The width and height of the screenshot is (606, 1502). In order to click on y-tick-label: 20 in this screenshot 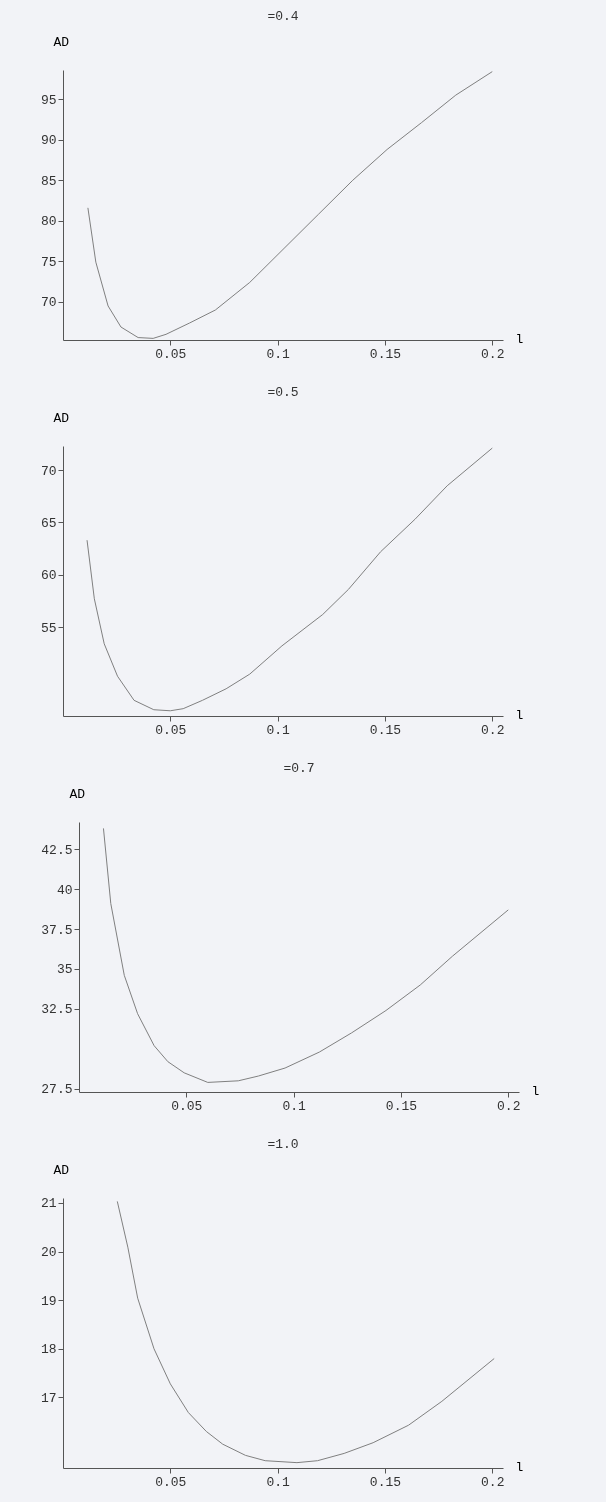, I will do `click(48, 1253)`.